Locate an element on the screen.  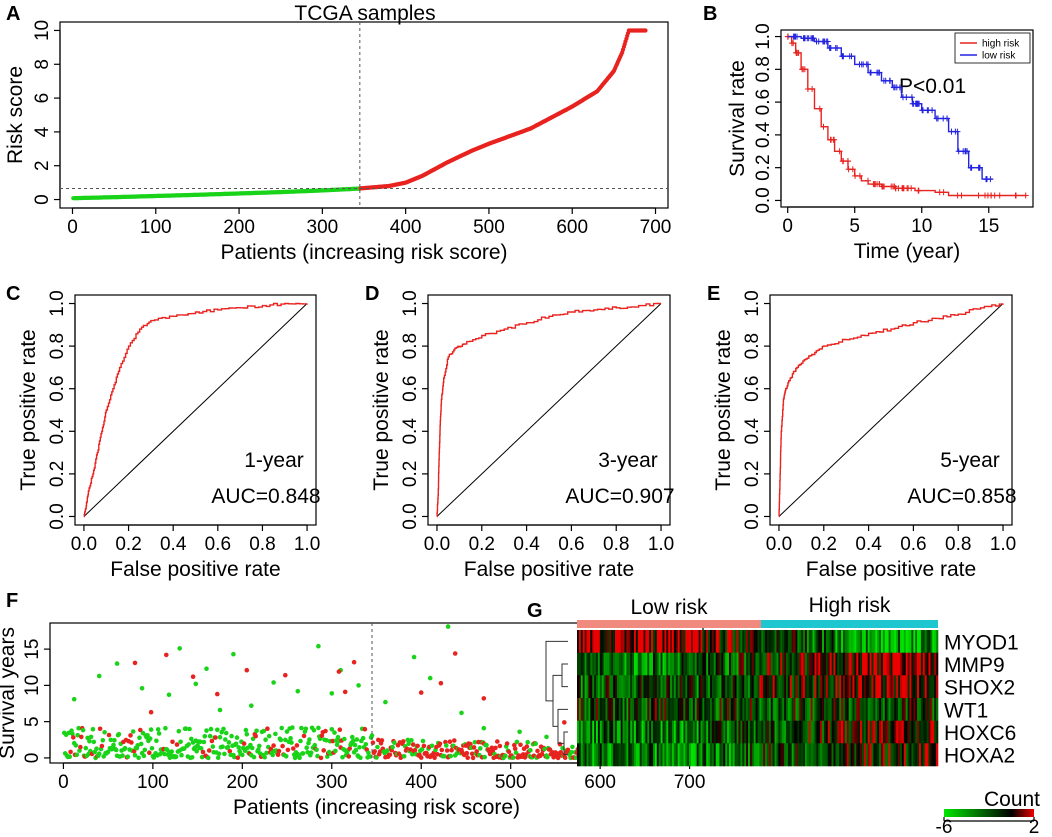
censor-mark is located at coordinates (829, 48).